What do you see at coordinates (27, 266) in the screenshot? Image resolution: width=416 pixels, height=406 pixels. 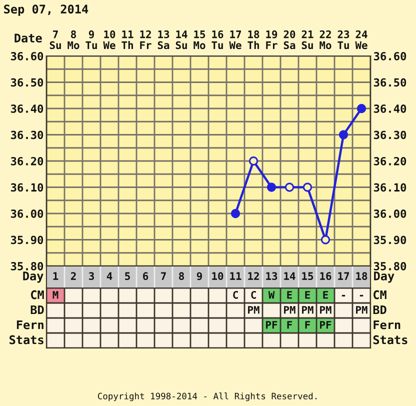 I see `y-tick-label: 35.80` at bounding box center [27, 266].